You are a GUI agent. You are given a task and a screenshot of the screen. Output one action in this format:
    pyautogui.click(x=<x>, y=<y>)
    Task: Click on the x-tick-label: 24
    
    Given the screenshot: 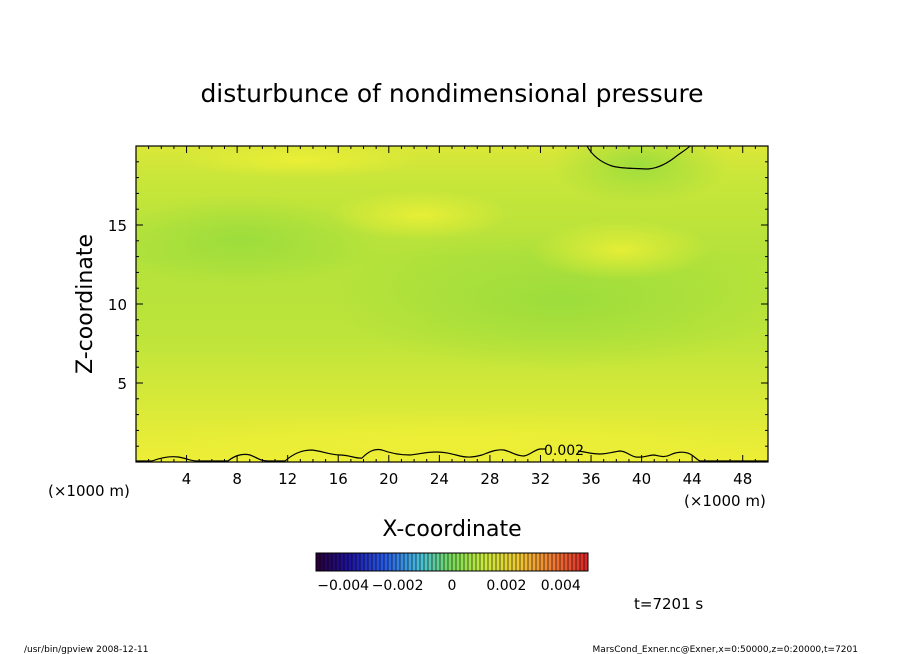 What is the action you would take?
    pyautogui.click(x=439, y=479)
    